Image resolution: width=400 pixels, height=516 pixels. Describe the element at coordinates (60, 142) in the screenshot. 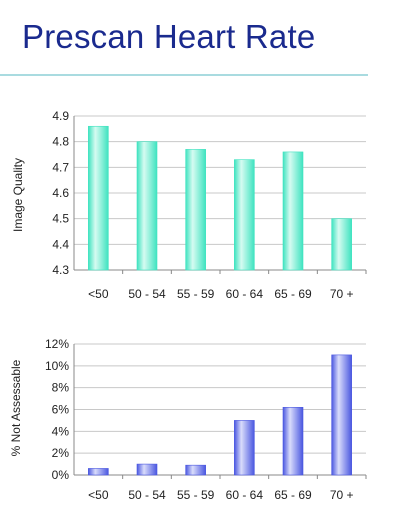

I see `y-tick-label: 4.8` at that location.